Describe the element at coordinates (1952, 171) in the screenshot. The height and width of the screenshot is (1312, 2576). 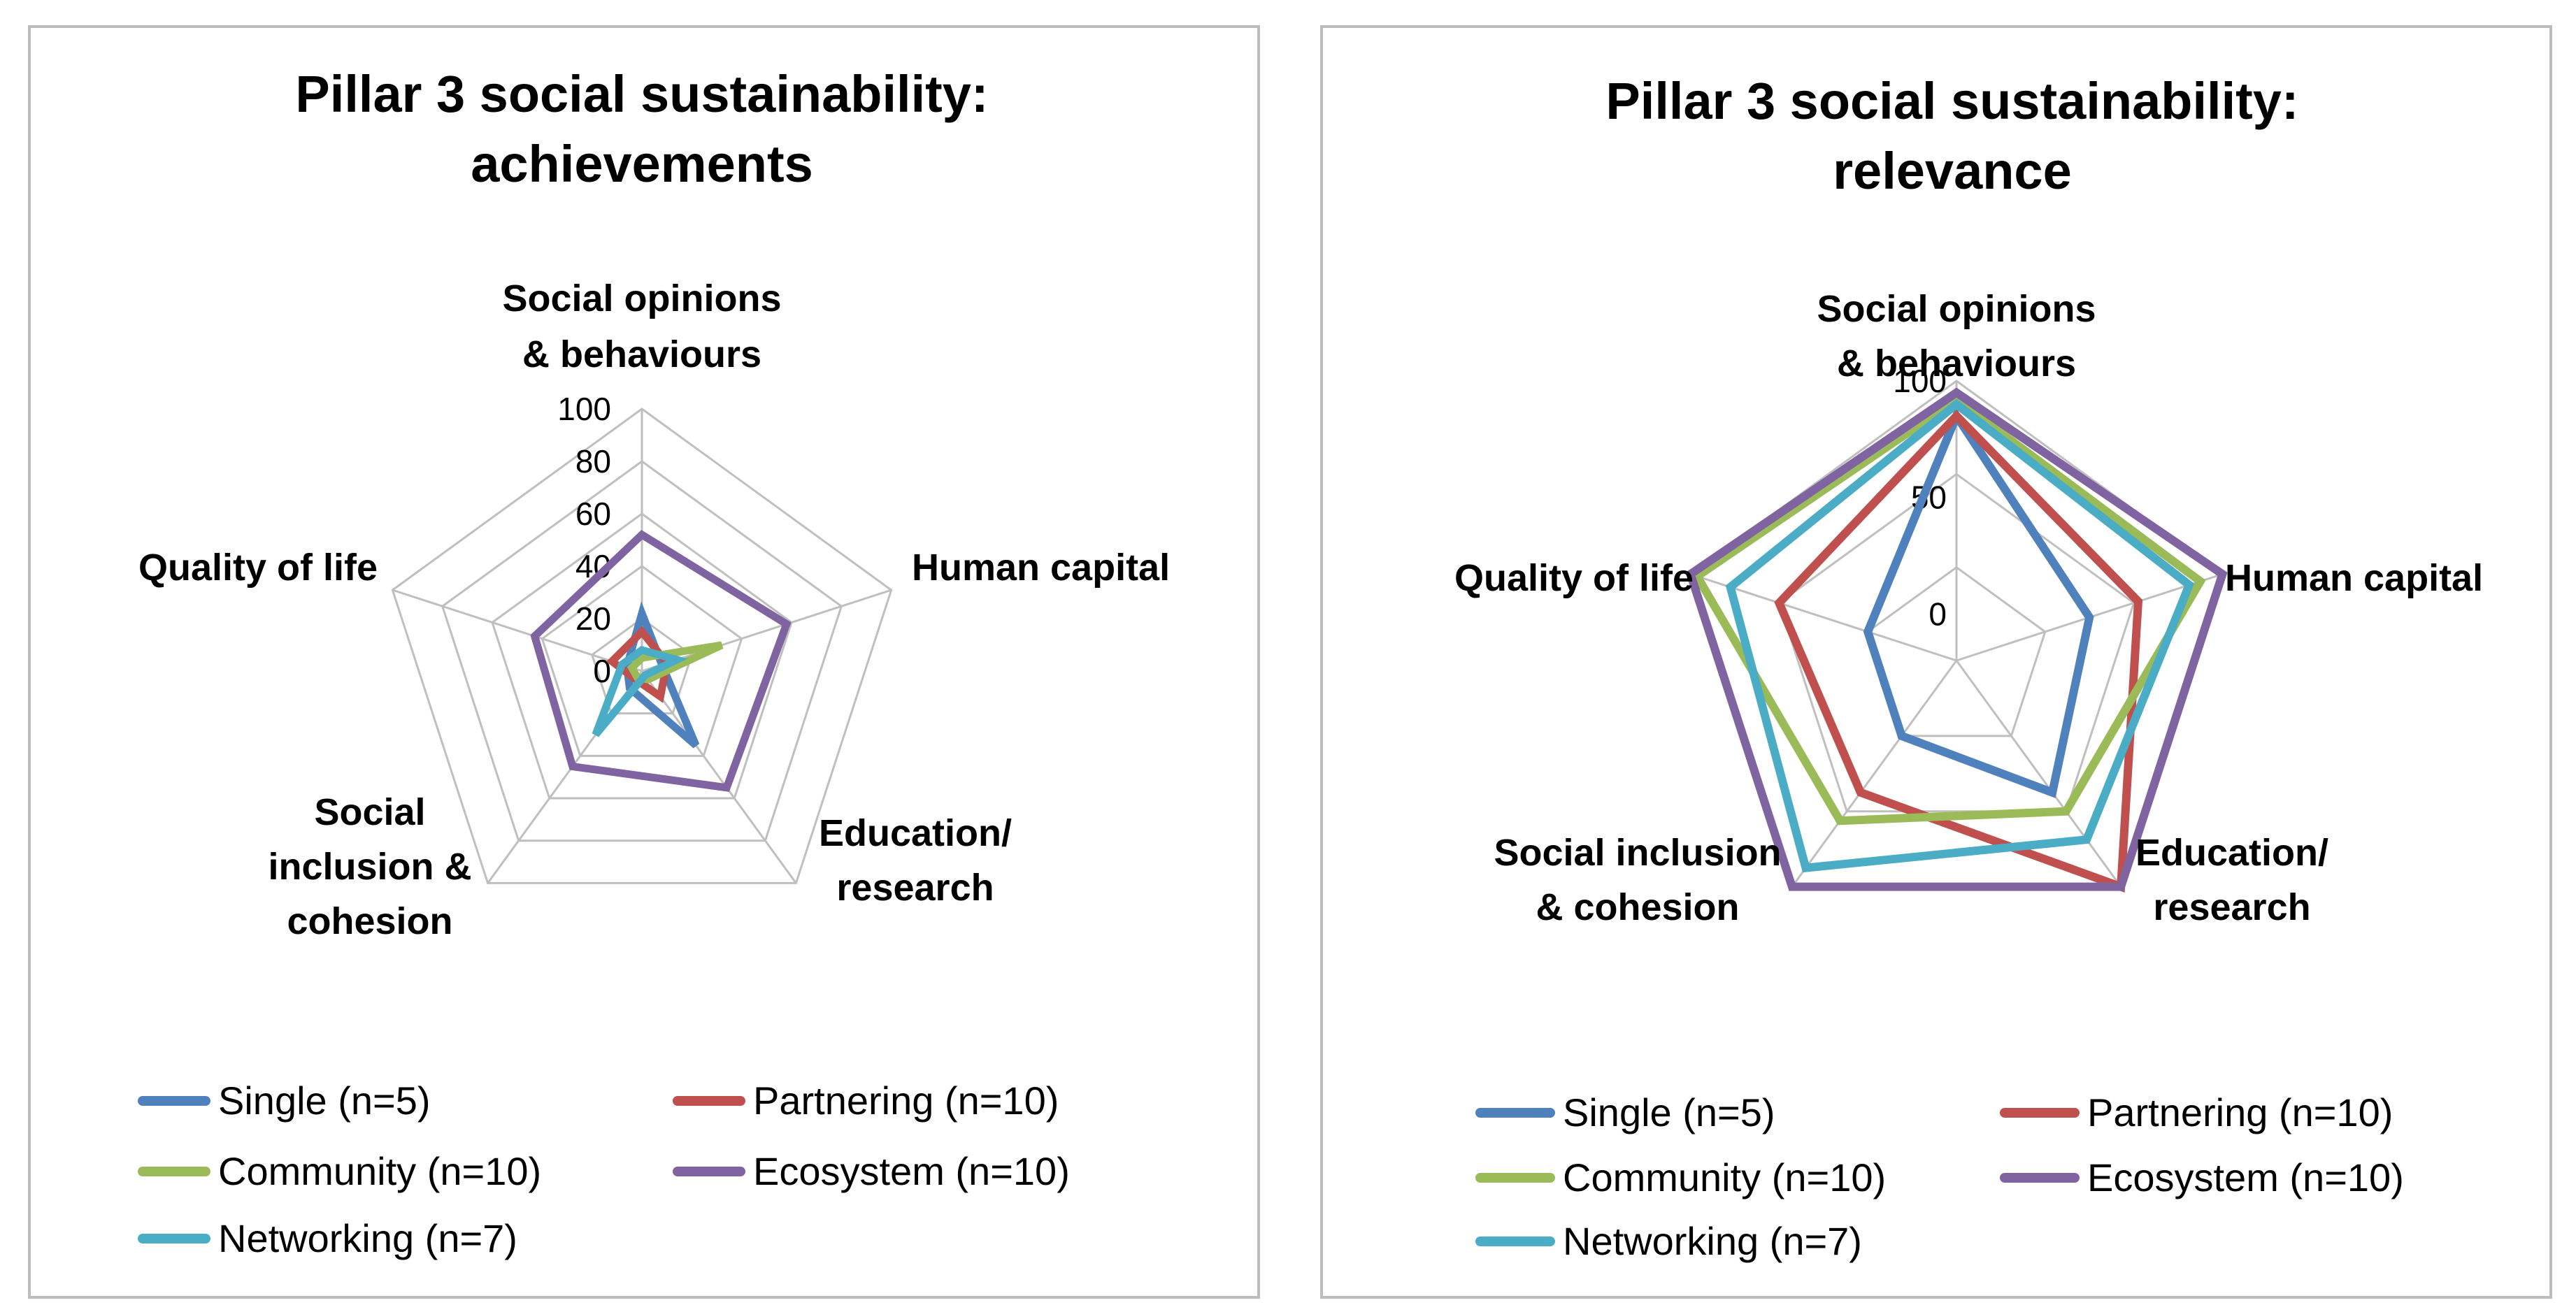
I see `chart-title: relevance` at that location.